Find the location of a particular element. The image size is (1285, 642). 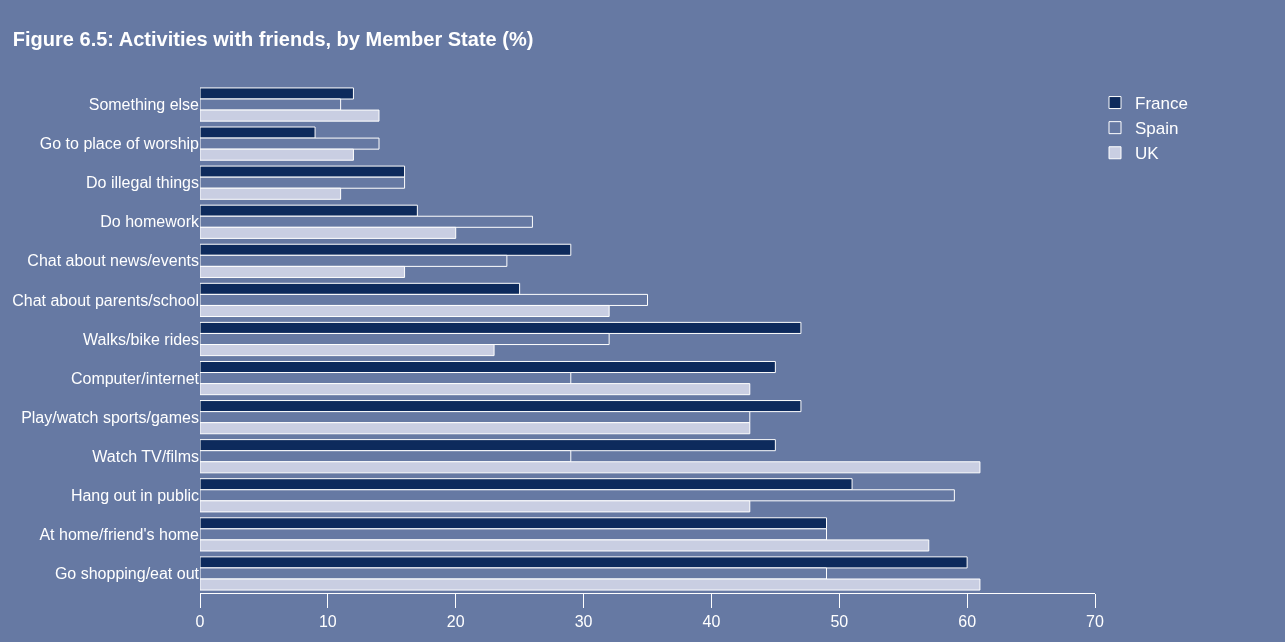

y-tick-label: Hang out in public is located at coordinates (134, 495).